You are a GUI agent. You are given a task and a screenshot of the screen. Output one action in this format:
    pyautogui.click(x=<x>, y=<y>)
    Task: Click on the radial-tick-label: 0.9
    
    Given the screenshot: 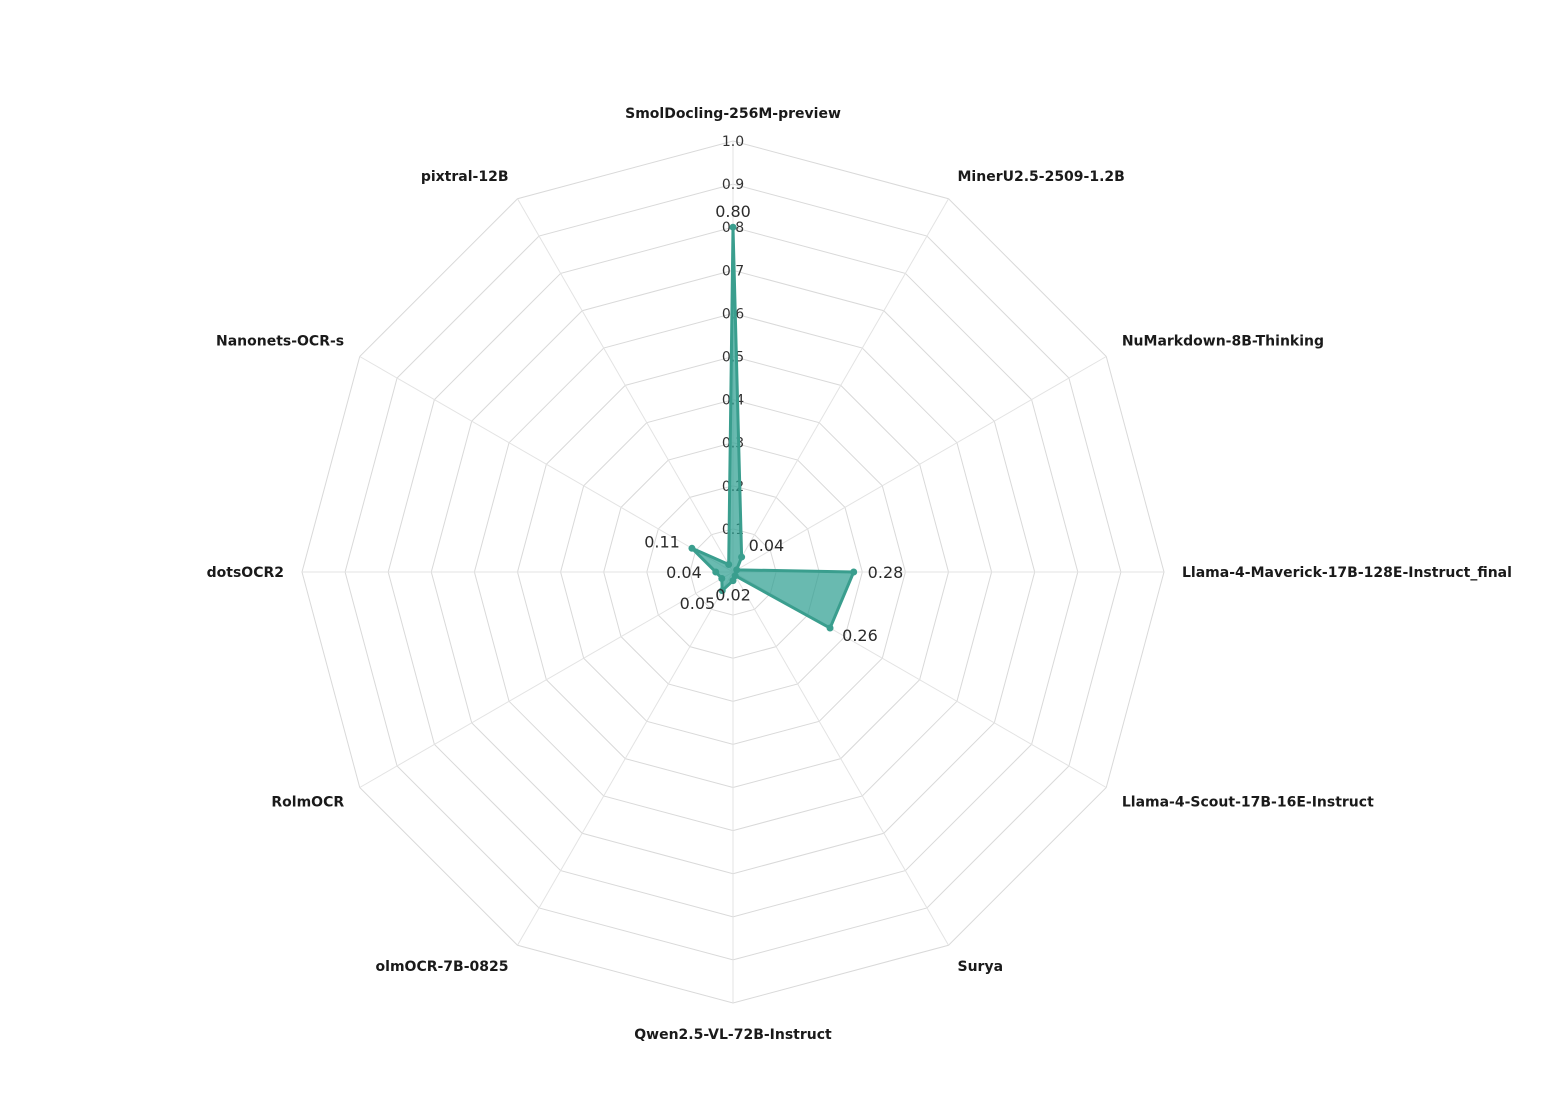 What is the action you would take?
    pyautogui.click(x=733, y=185)
    